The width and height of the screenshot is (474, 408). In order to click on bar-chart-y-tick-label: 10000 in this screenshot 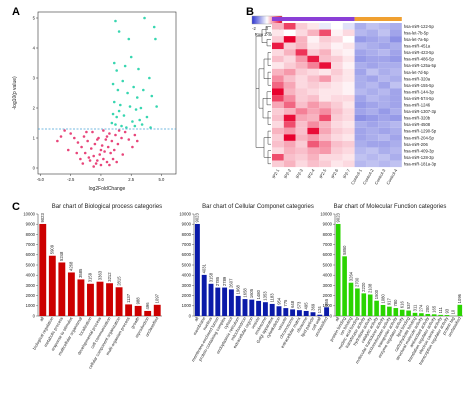, I will do `click(326, 213)`.